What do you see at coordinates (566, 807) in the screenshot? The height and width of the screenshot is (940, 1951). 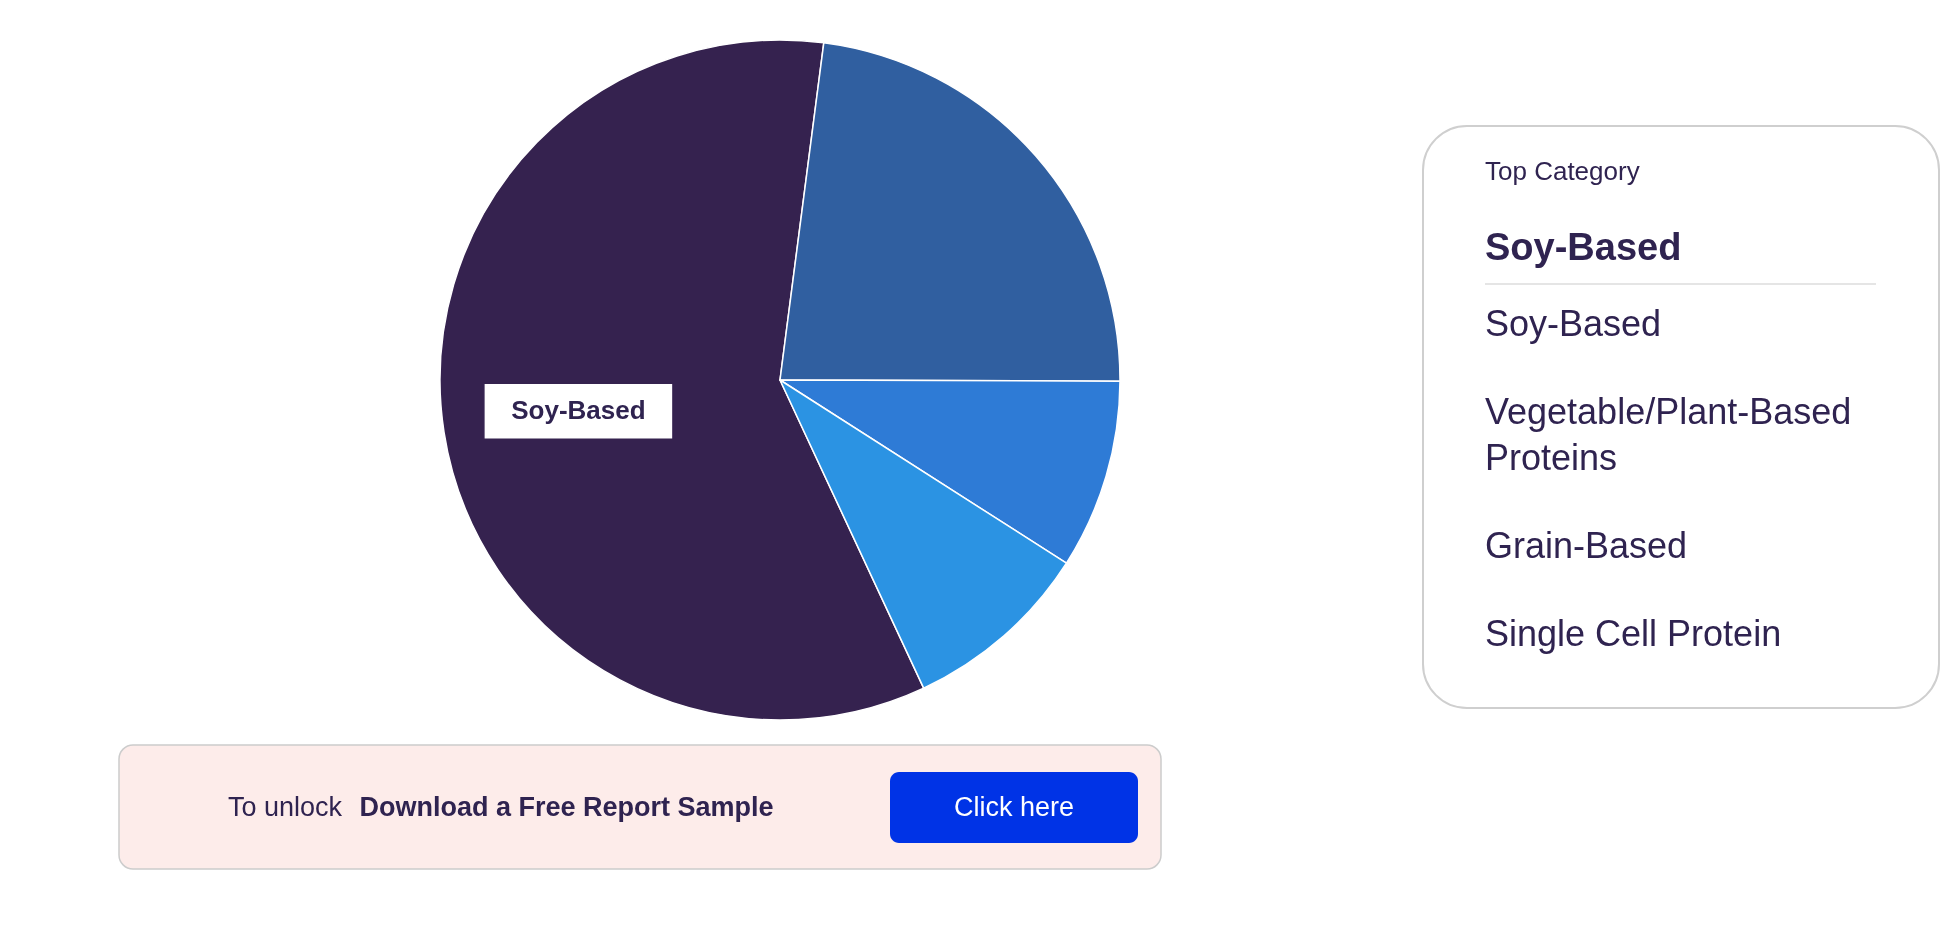 I see `text: Download a Free Report Sample` at bounding box center [566, 807].